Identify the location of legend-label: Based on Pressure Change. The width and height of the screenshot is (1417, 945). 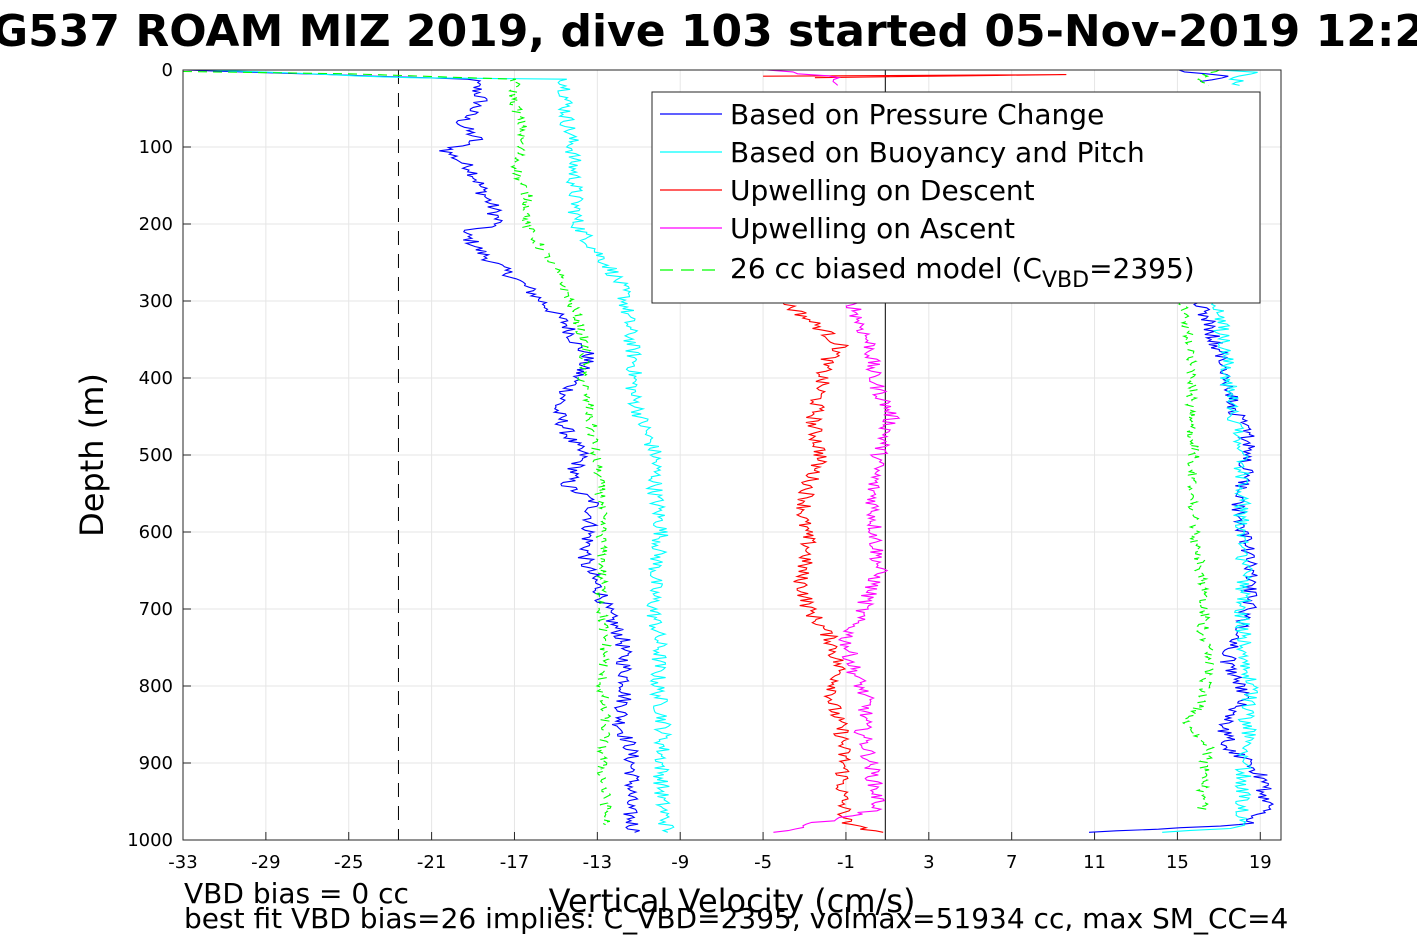
(917, 114).